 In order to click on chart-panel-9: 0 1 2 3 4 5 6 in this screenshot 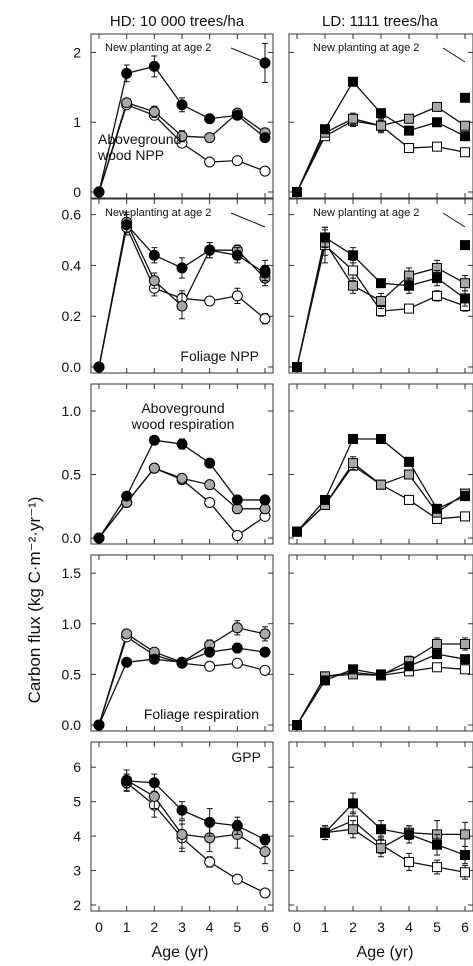, I will do `click(380, 838)`.